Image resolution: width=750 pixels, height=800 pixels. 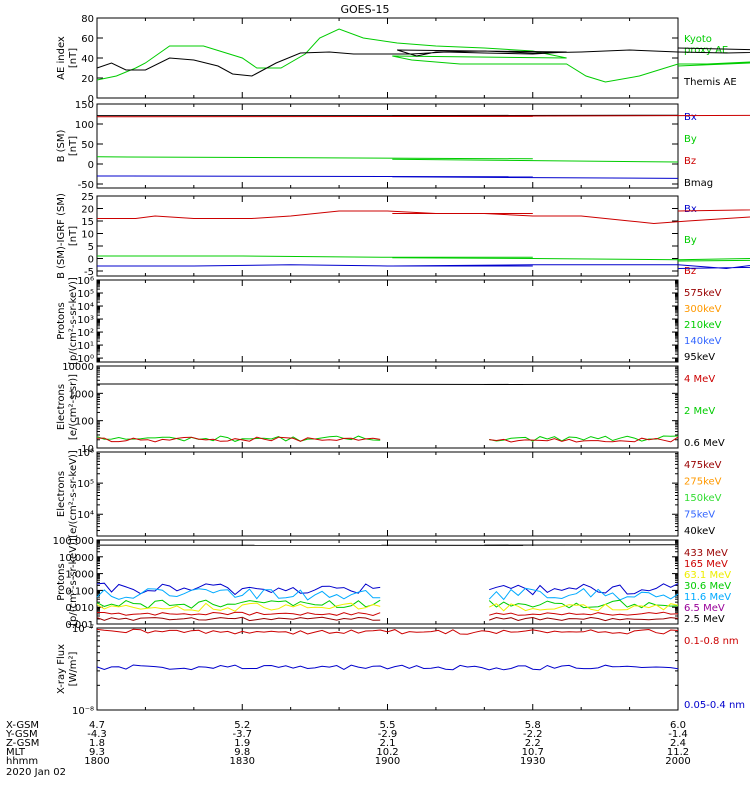 I want to click on legend-label: 63.1 MeV, so click(x=707, y=575).